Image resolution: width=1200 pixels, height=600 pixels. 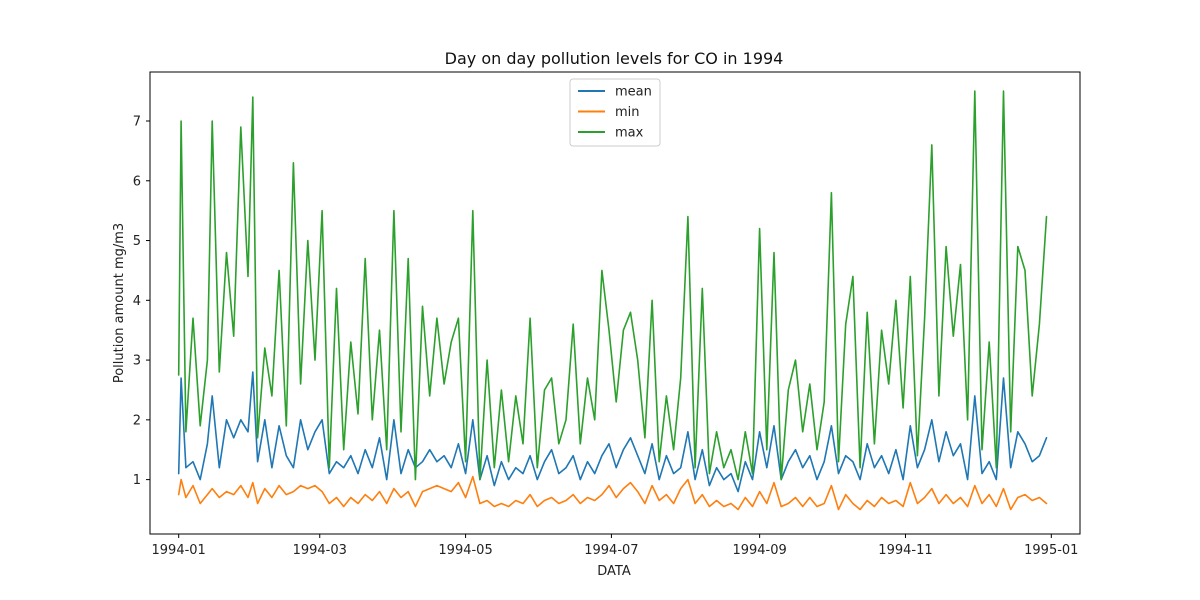 I want to click on x-tick-label: 1994-03, so click(x=320, y=550).